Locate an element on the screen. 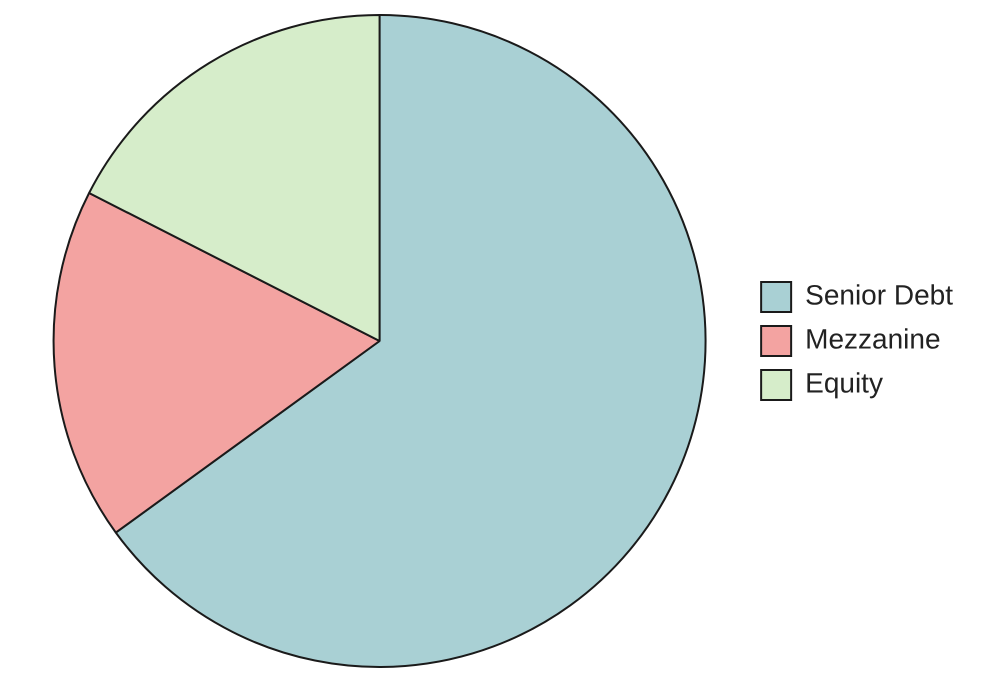  legend-label: Equity is located at coordinates (844, 383).